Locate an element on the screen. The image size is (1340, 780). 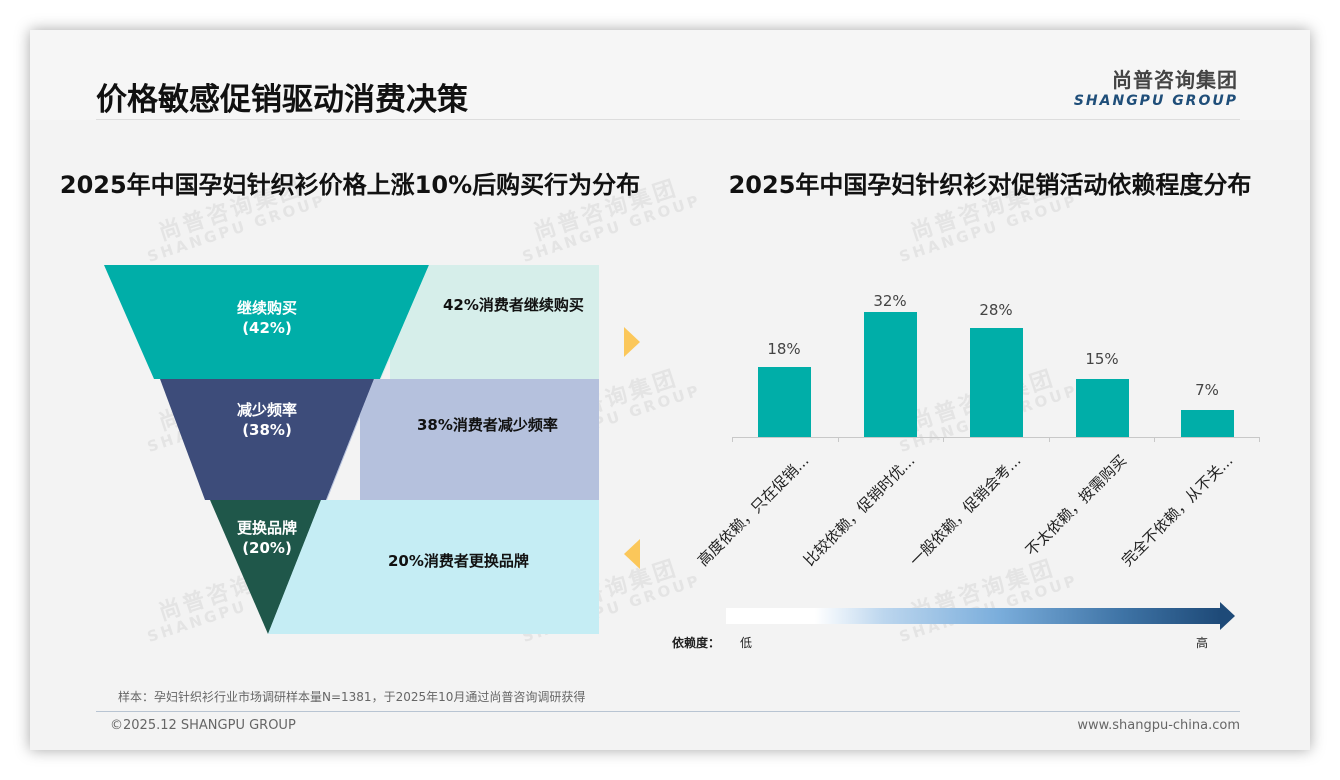
bar-value-label: 18% is located at coordinates (784, 349).